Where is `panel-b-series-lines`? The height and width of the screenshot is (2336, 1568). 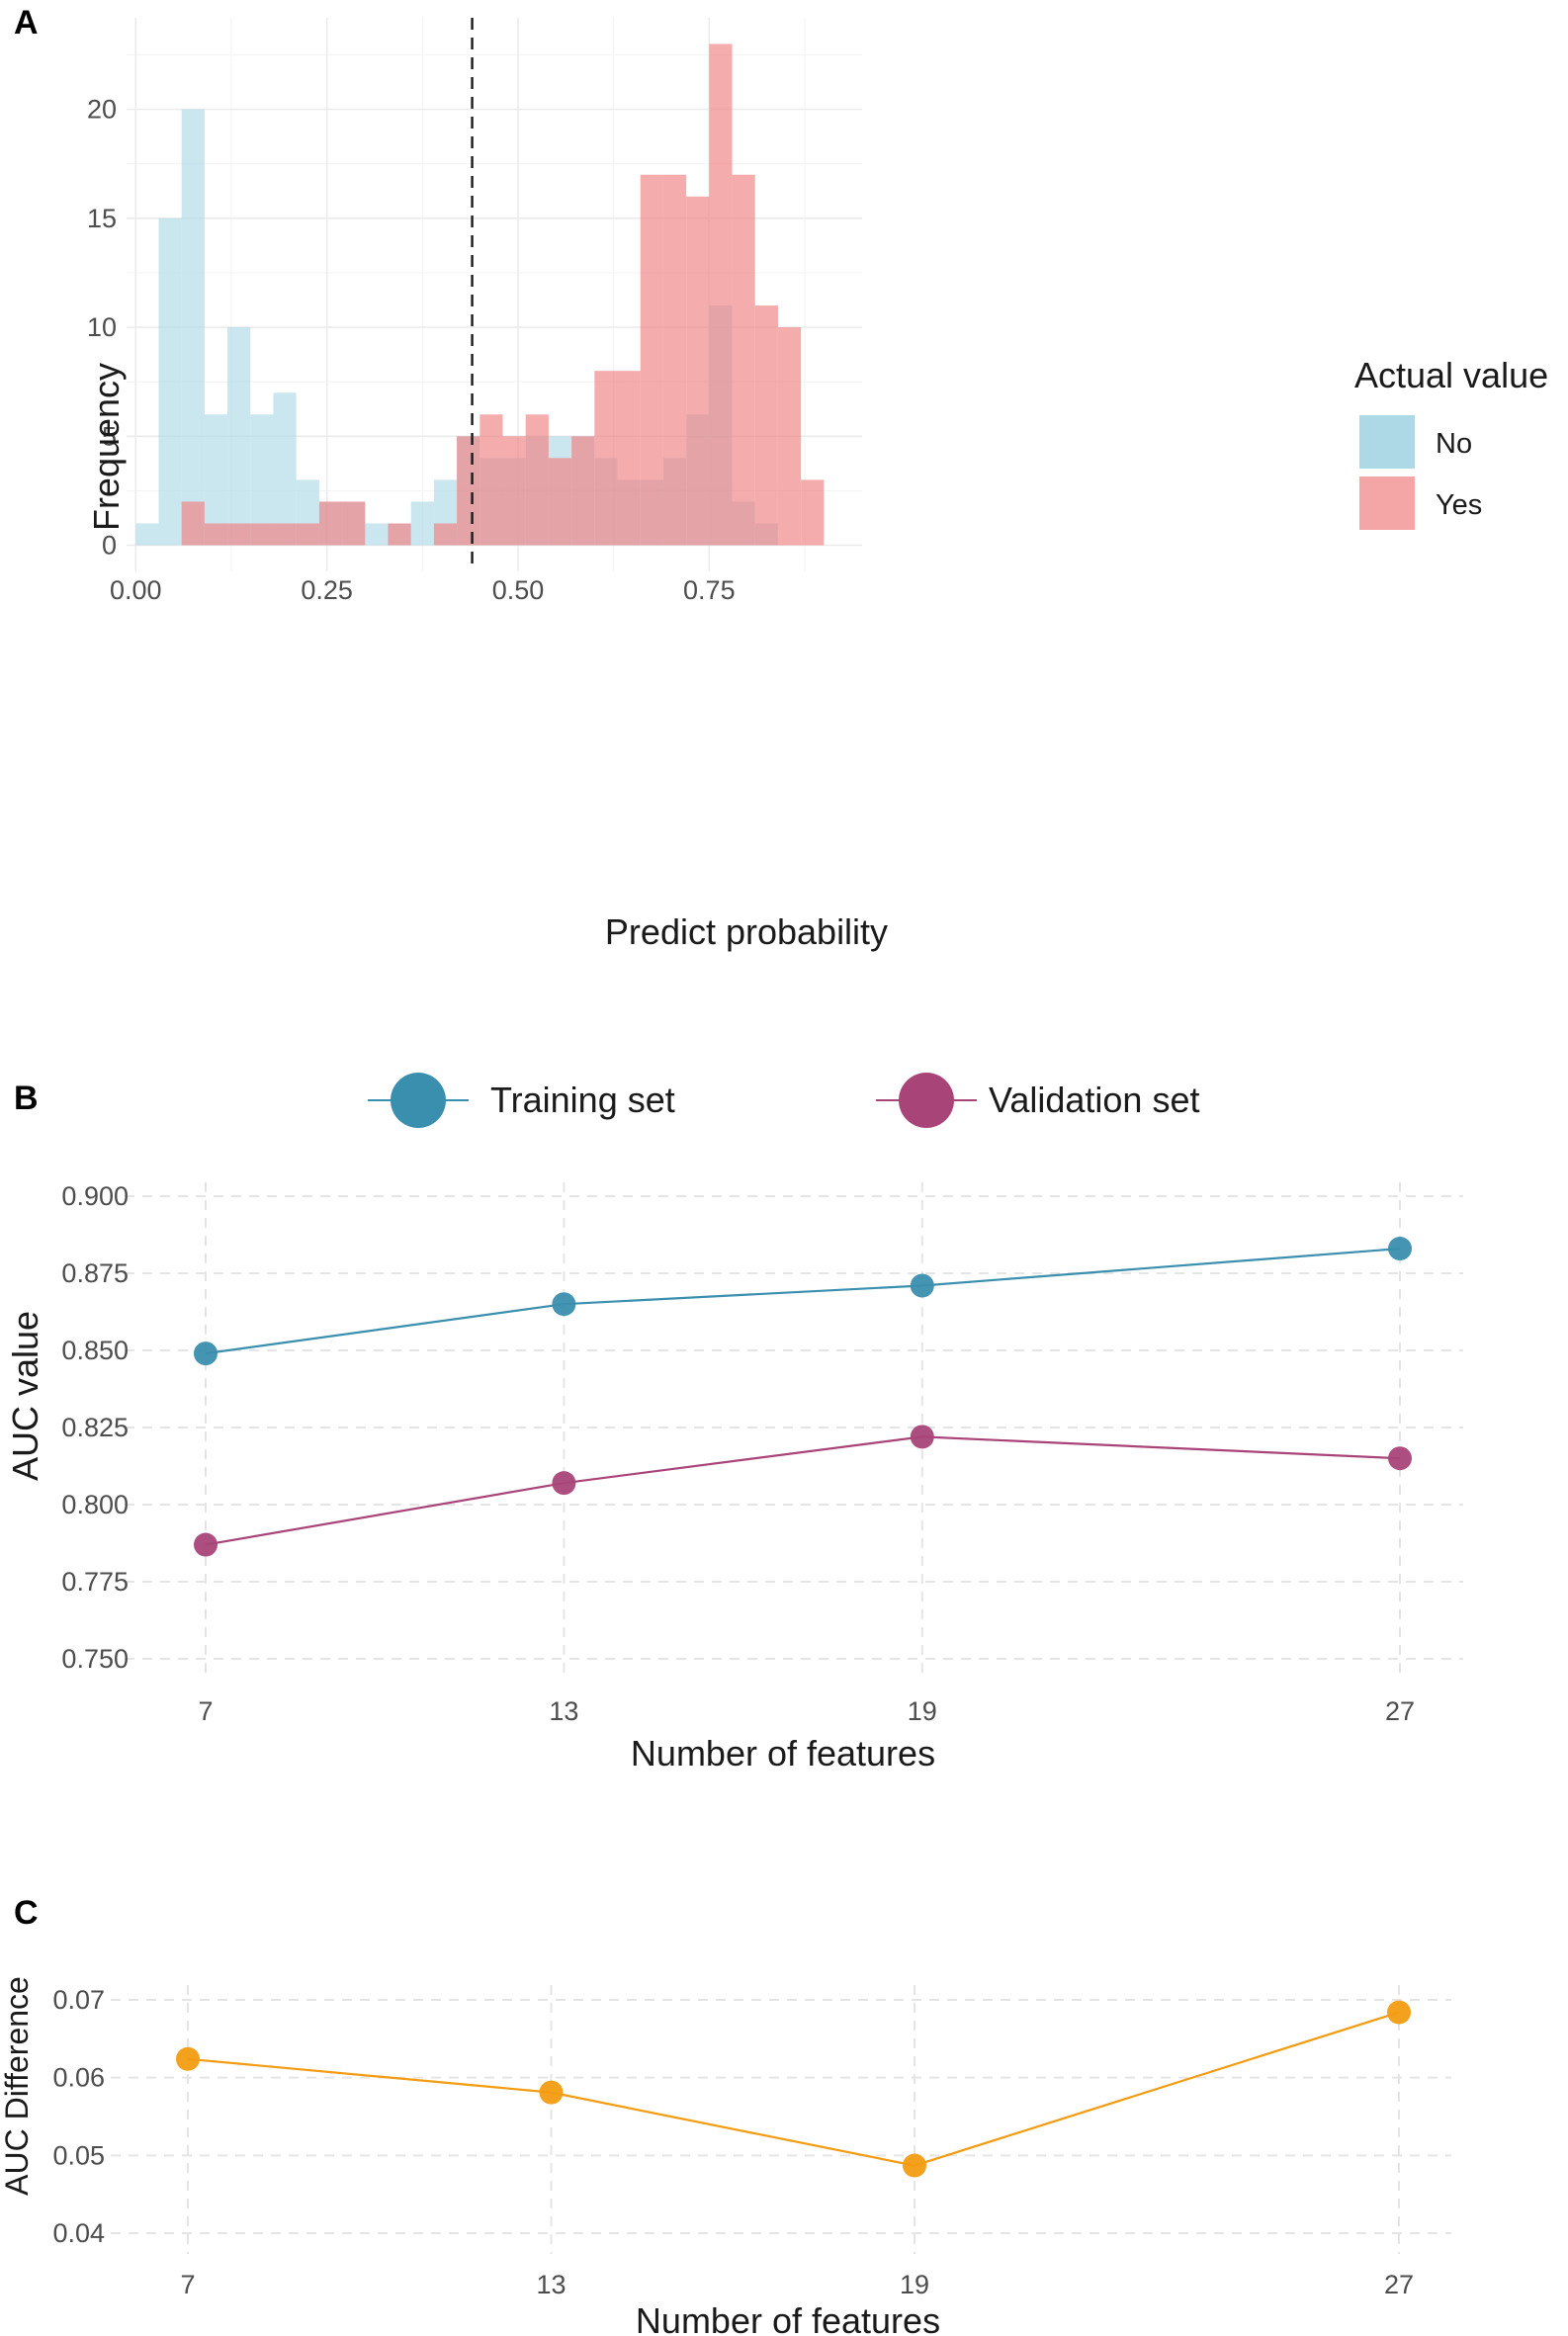 panel-b-series-lines is located at coordinates (803, 1396).